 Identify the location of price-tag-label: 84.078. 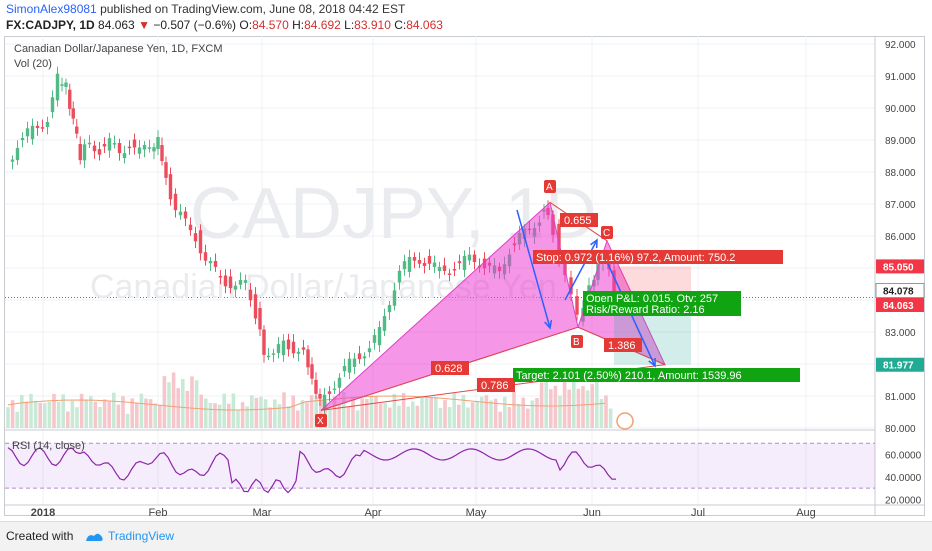
(898, 292).